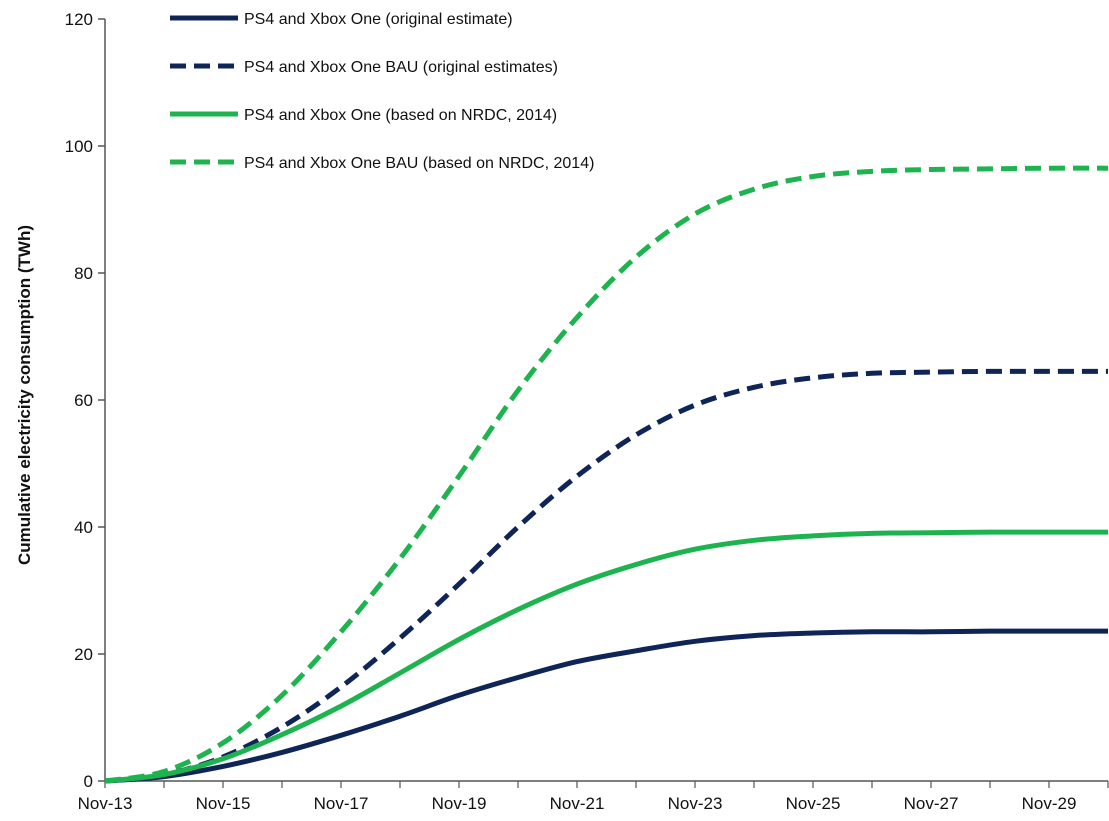  I want to click on y-tick-label: 60, so click(83, 400).